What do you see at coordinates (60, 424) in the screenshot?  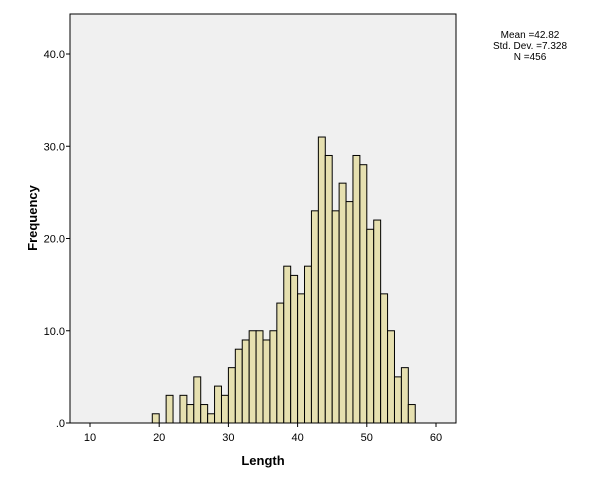 I see `y-tick-label: .0` at bounding box center [60, 424].